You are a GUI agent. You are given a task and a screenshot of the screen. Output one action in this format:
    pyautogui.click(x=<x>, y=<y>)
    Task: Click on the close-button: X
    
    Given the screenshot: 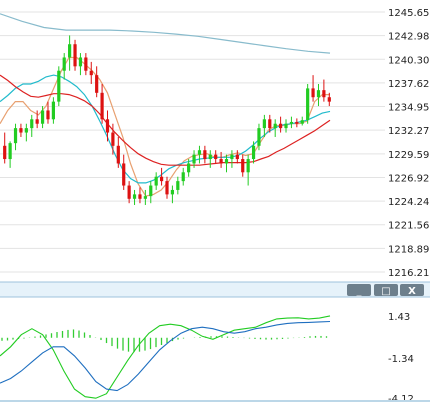 What is the action you would take?
    pyautogui.click(x=412, y=290)
    